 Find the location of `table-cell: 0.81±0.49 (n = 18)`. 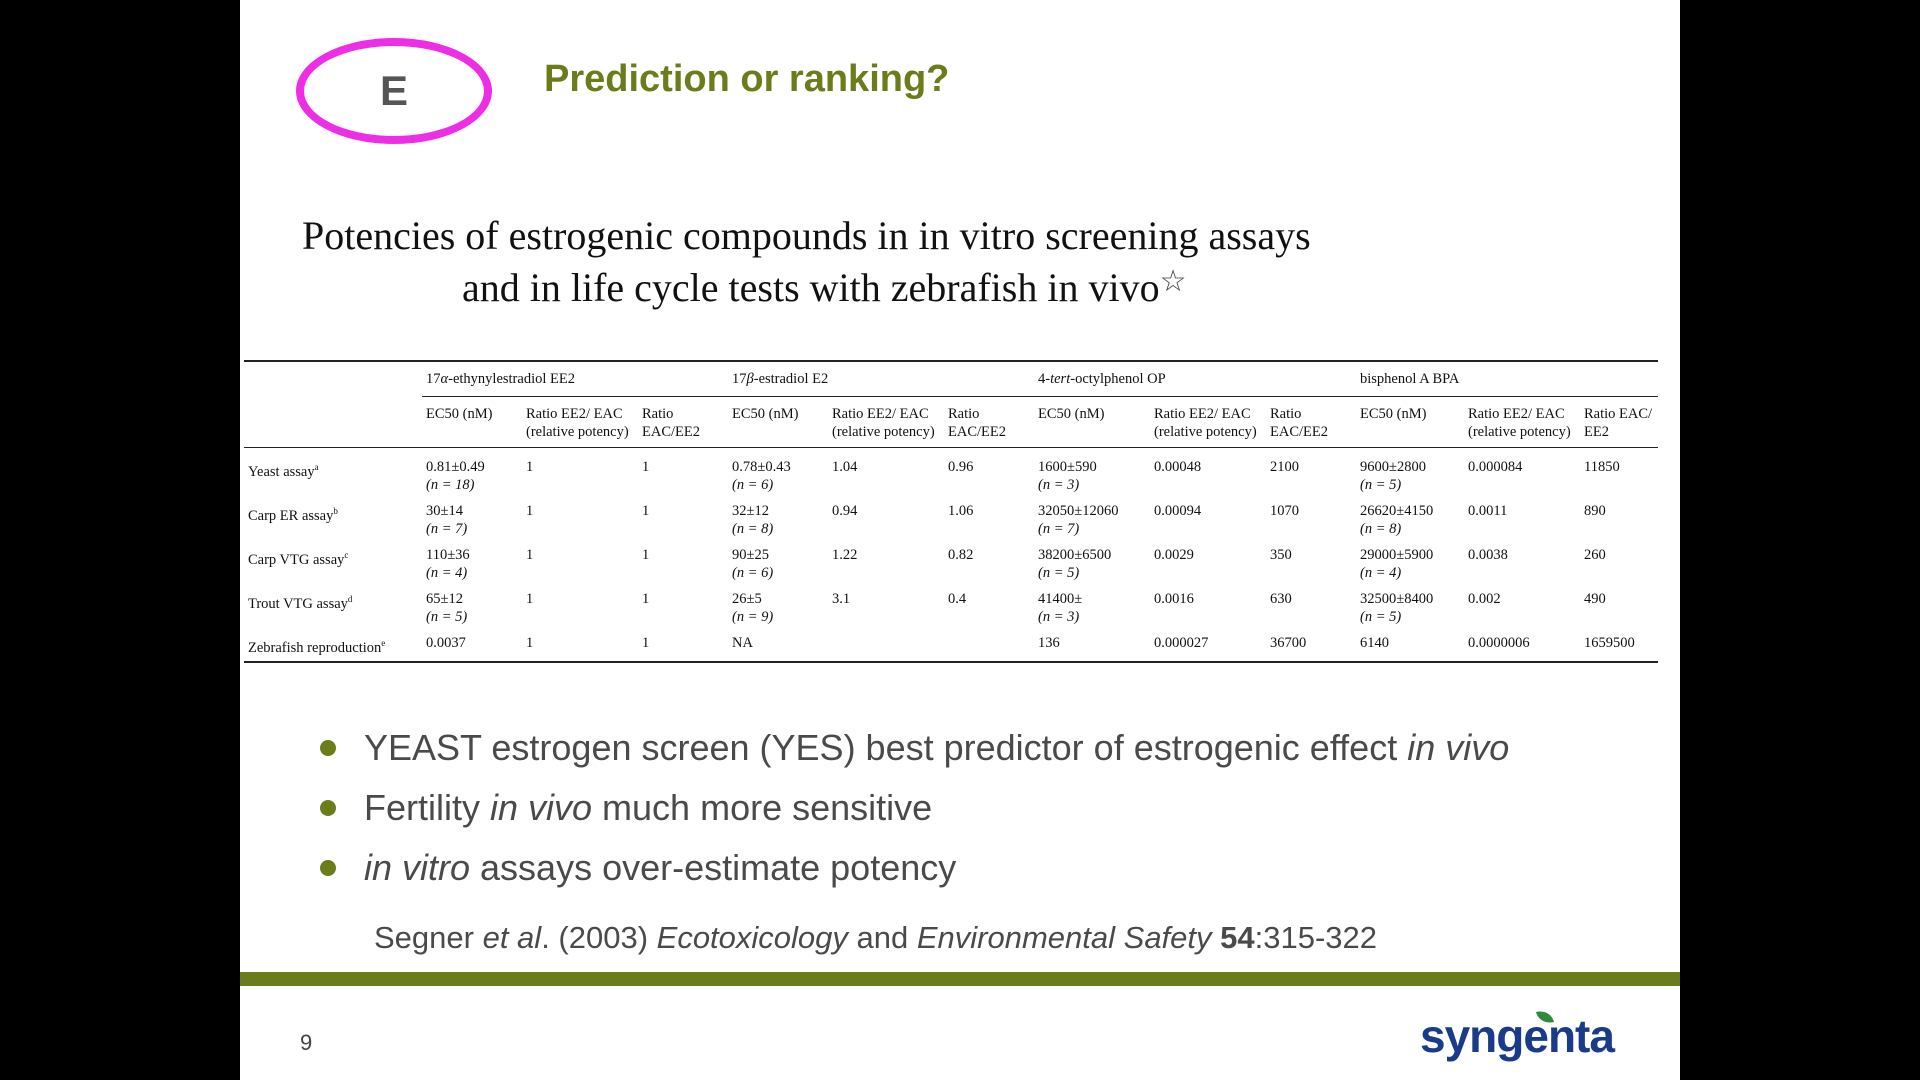

table-cell: 0.81±0.49 (n = 18) is located at coordinates (472, 471).